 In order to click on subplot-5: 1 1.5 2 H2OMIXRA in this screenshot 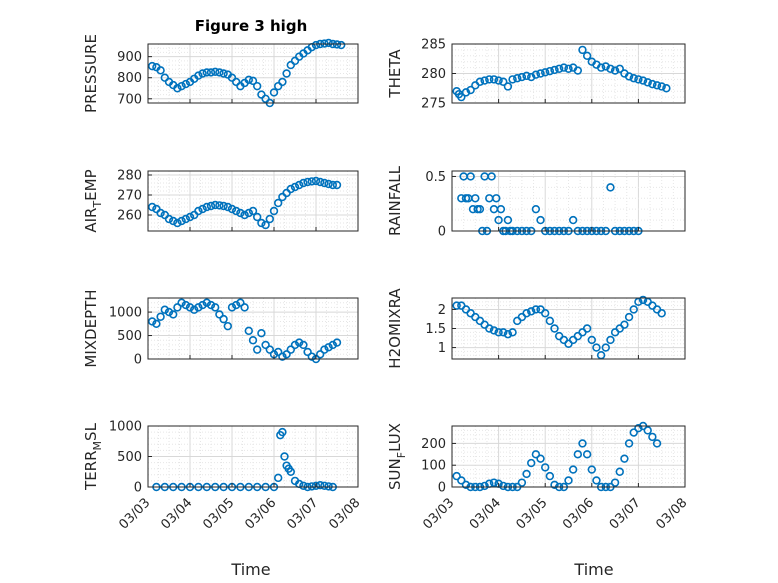, I will do `click(536, 328)`.